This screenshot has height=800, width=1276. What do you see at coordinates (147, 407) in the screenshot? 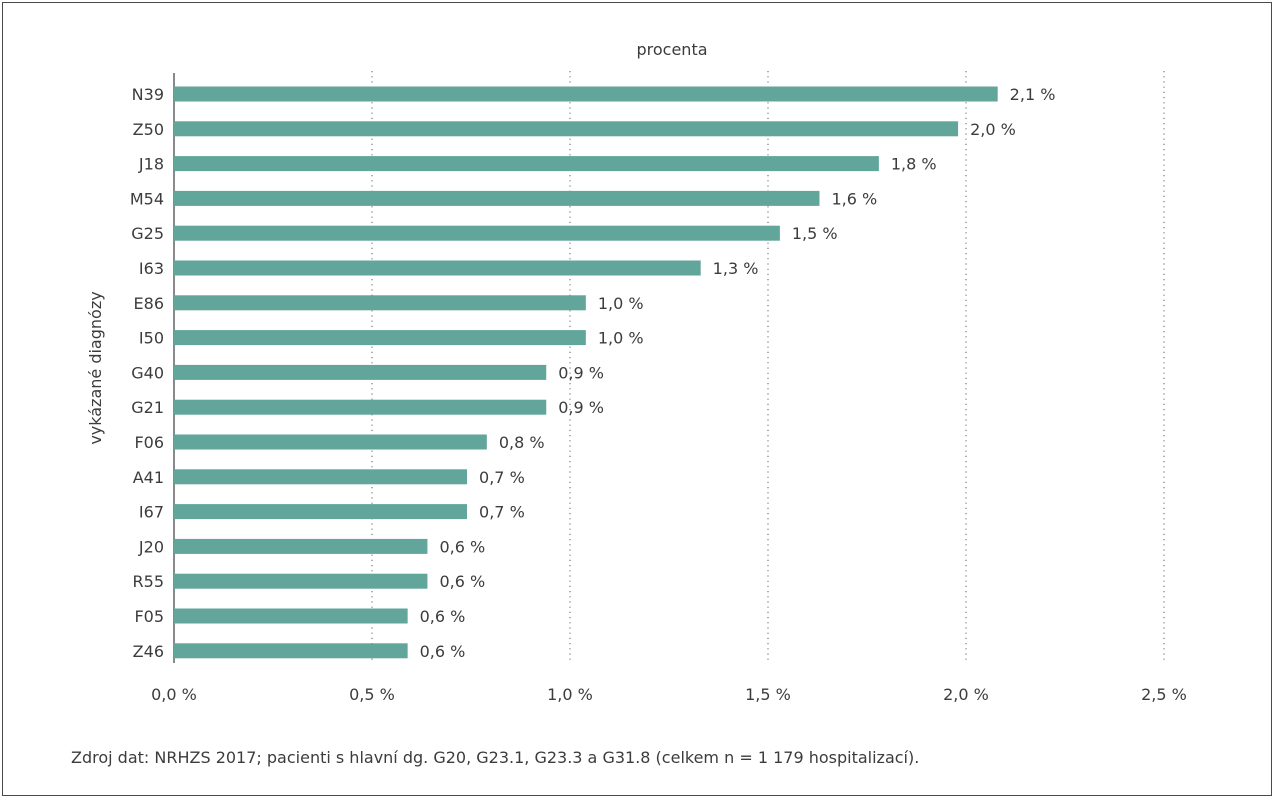
I see `category-label: G21` at bounding box center [147, 407].